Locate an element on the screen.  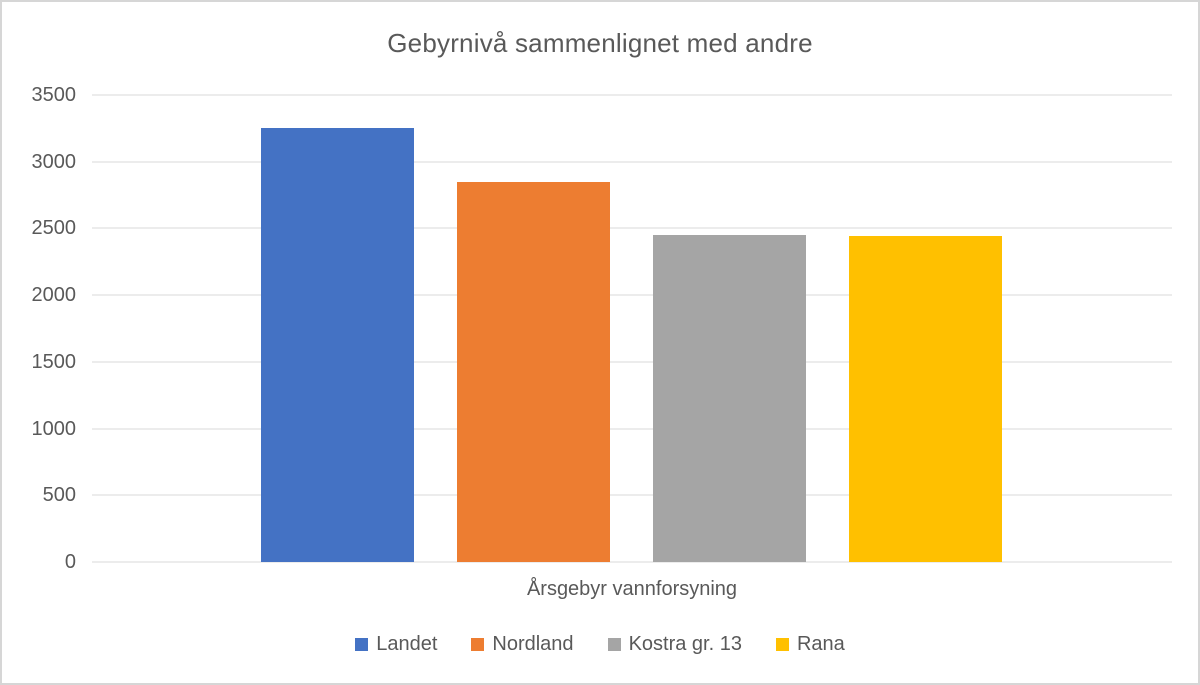
y-tick-label: 2000 is located at coordinates (54, 295).